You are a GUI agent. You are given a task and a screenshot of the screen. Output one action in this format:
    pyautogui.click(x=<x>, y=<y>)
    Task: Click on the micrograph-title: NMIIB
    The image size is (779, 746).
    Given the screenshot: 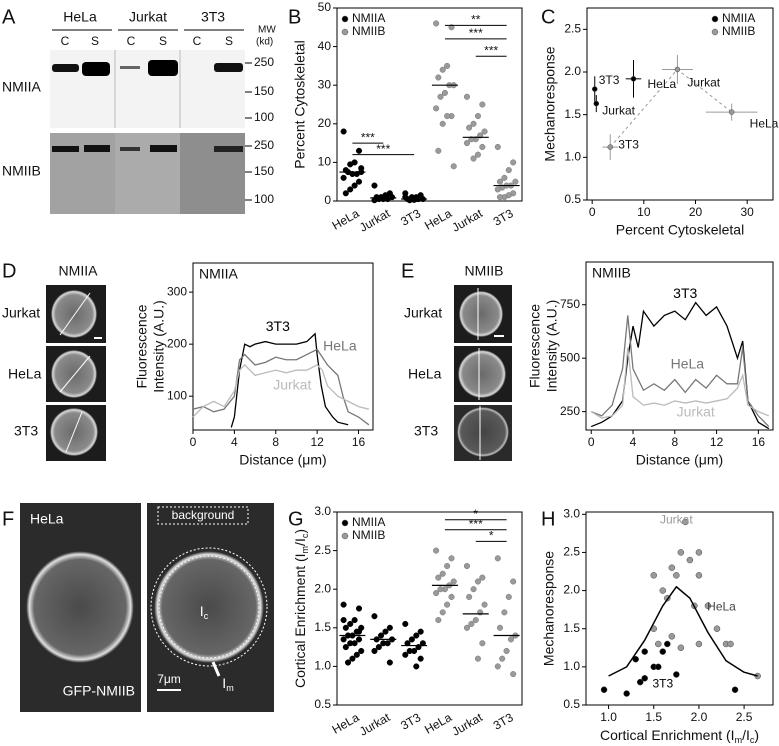 What is the action you would take?
    pyautogui.click(x=484, y=271)
    